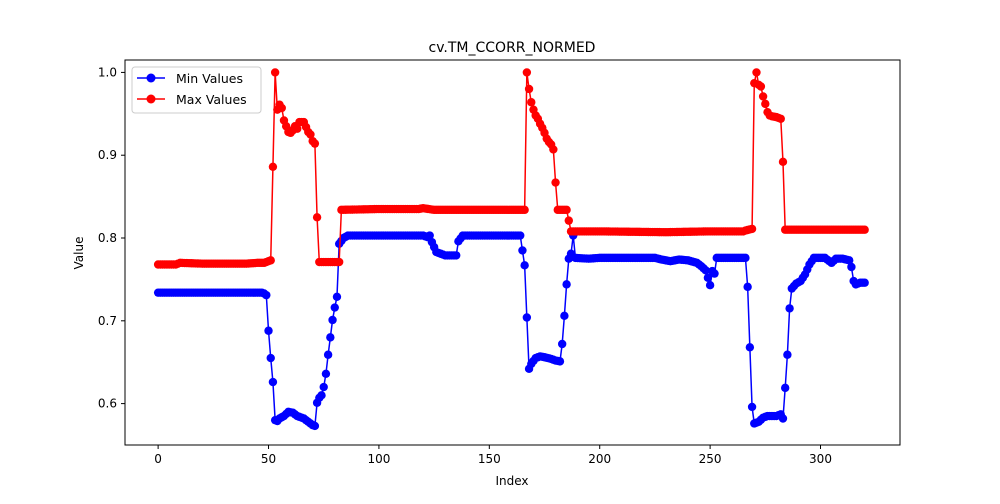 This screenshot has width=1000, height=504. I want to click on y-tick-label: 0.9, so click(107, 155).